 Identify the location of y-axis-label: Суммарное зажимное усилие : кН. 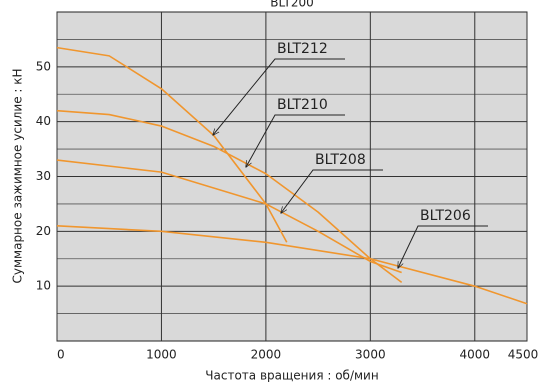
(18, 175).